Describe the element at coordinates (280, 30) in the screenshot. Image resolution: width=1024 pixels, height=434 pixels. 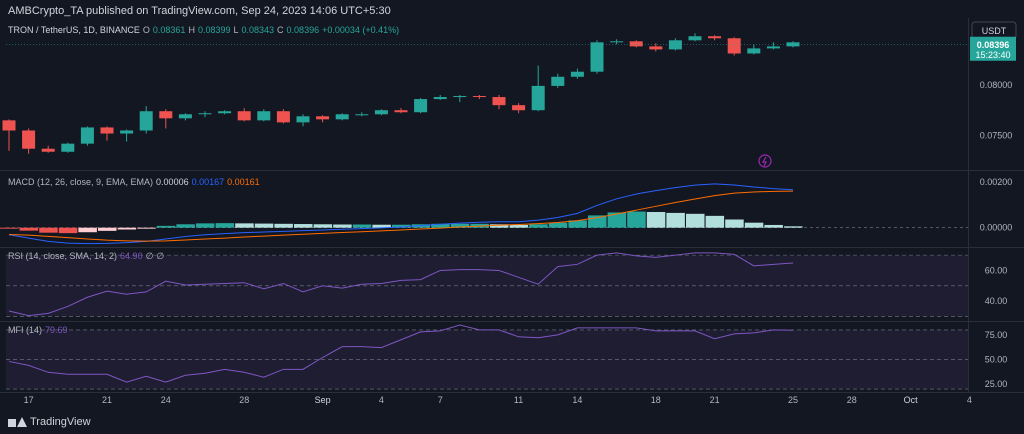
I see `close-label: C` at that location.